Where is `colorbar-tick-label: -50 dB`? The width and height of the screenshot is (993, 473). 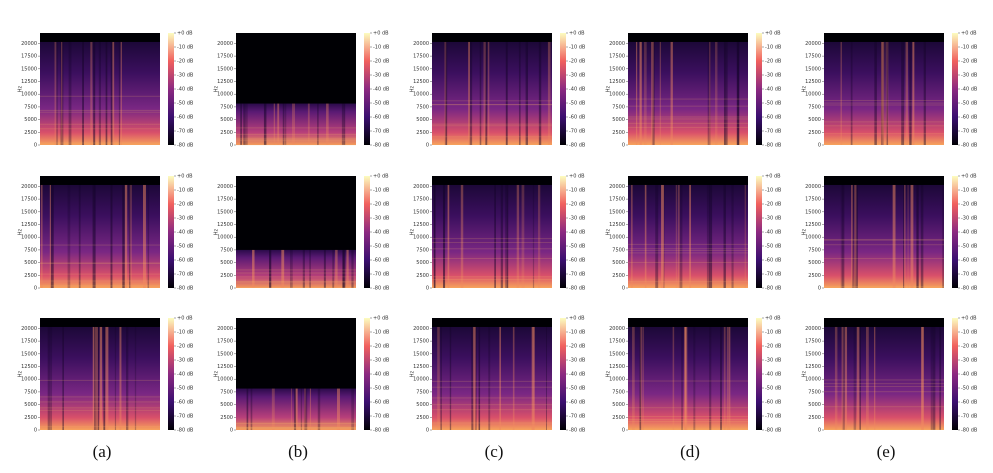 colorbar-tick-label: -50 dB is located at coordinates (577, 104).